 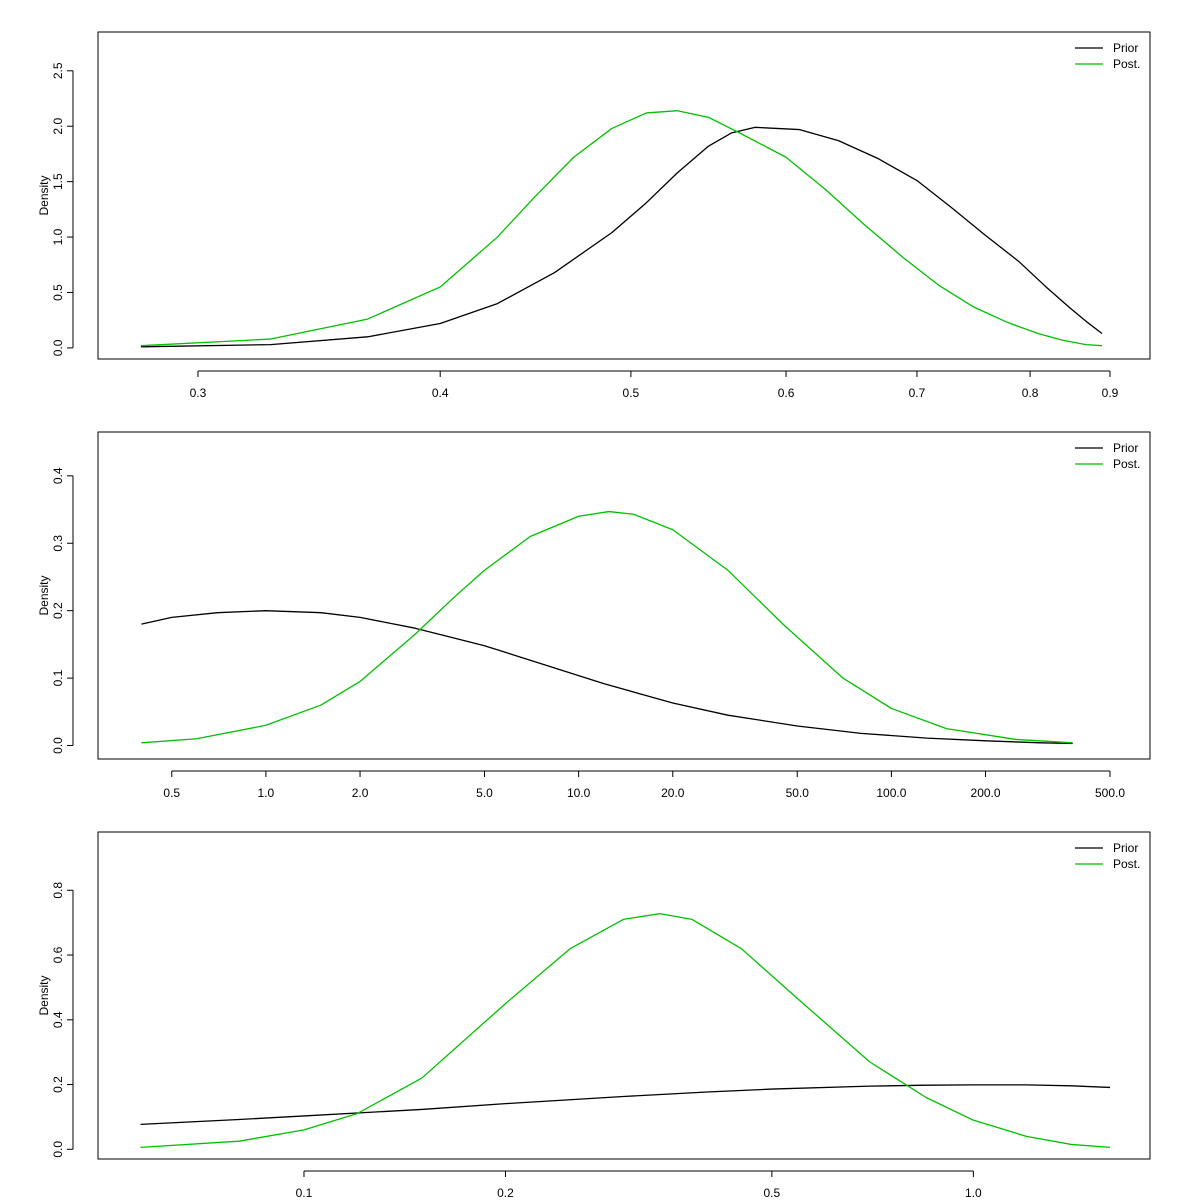 What do you see at coordinates (1110, 793) in the screenshot?
I see `x-tick-label: 500.0` at bounding box center [1110, 793].